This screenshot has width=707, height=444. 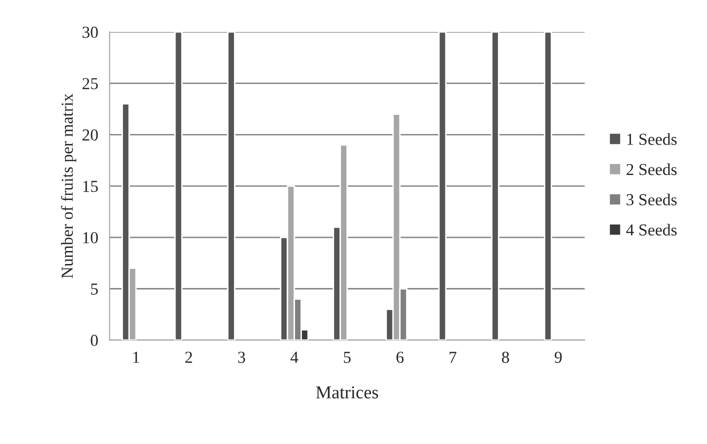 I want to click on legend-label: 2 Seeds, so click(x=651, y=169).